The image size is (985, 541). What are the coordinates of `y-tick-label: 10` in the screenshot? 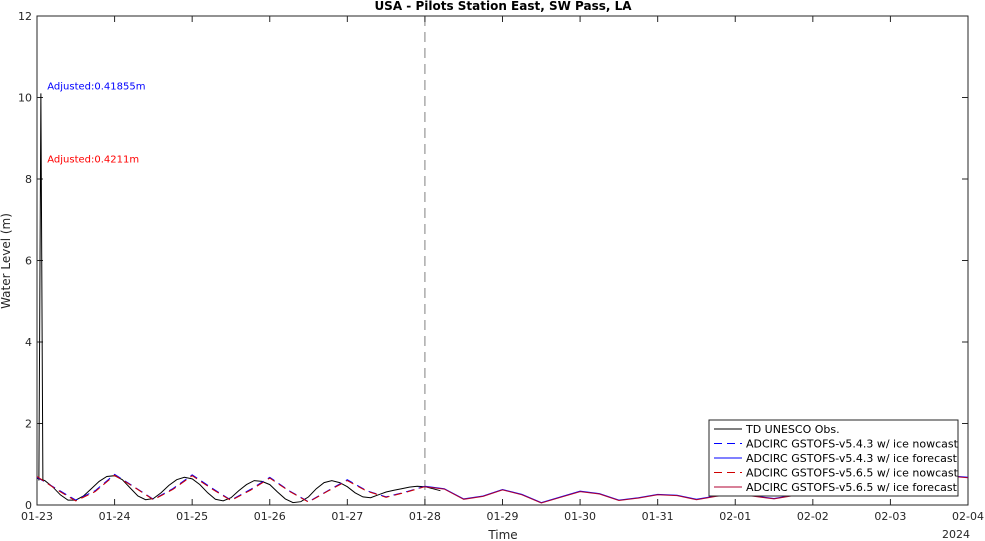 It's located at (25, 98).